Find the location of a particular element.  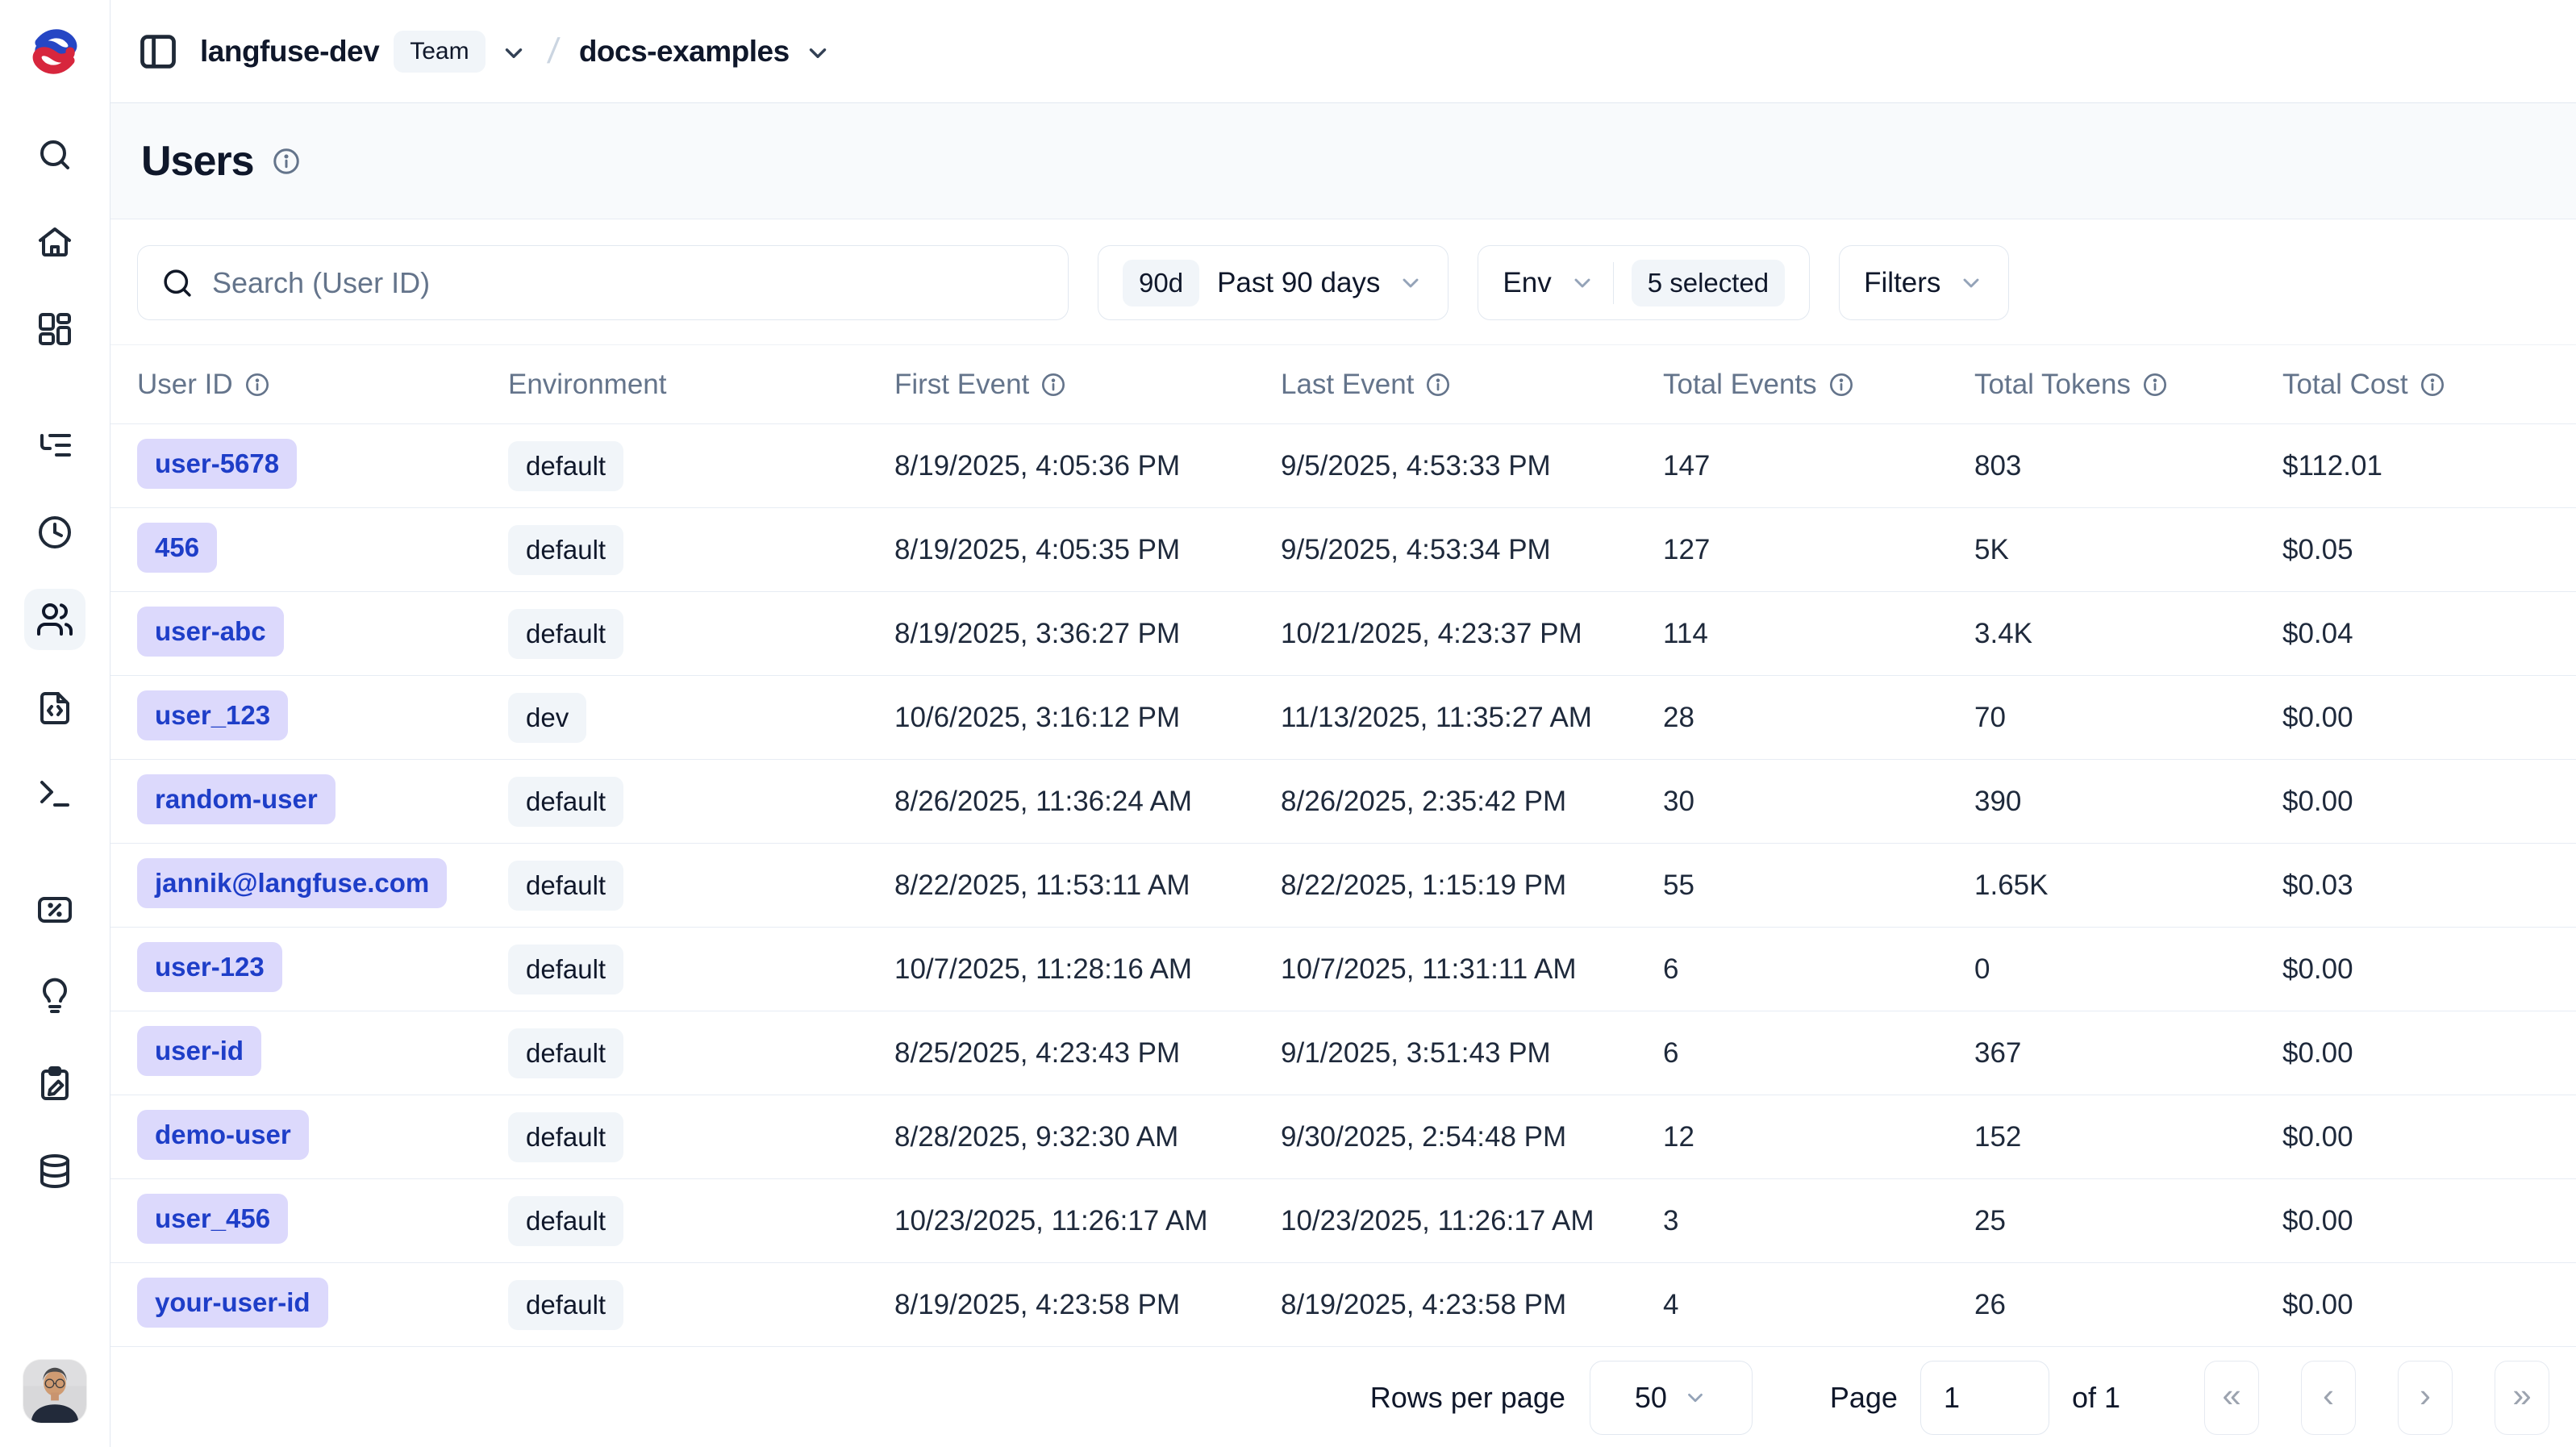

column-header-total-events: Total Events is located at coordinates (1818, 385).